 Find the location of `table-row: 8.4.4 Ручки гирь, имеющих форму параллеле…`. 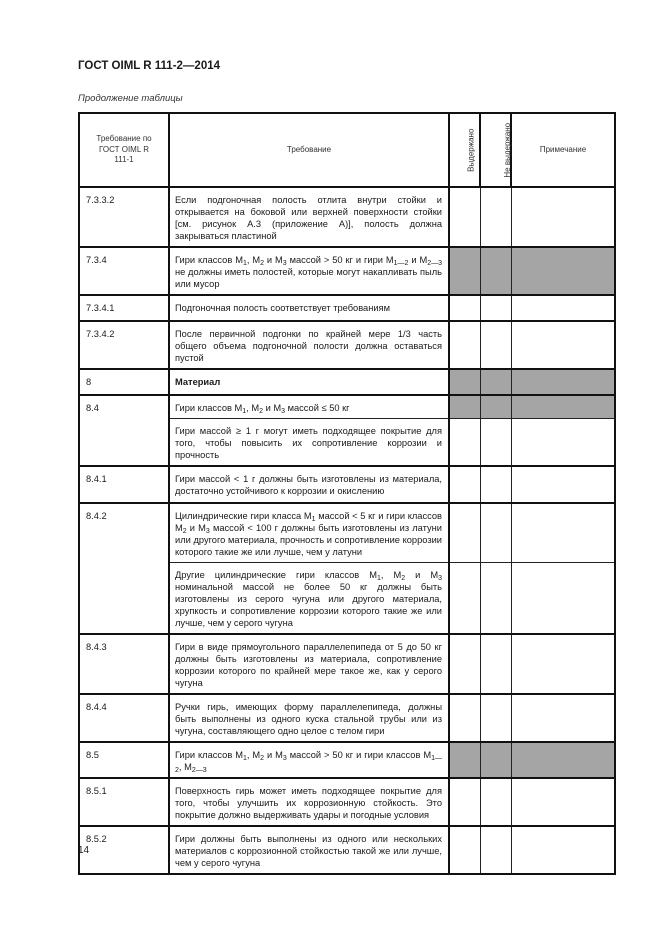

table-row: 8.4.4 Ручки гирь, имеющих форму параллеле… is located at coordinates (347, 718).